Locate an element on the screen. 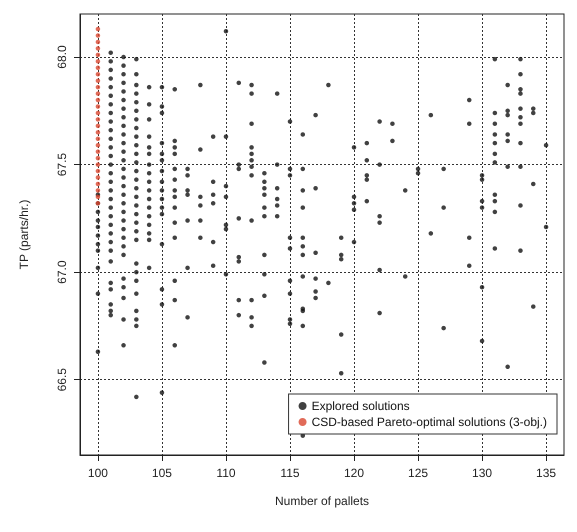  y-axis-title: TP (parts/hr.) is located at coordinates (24, 235).